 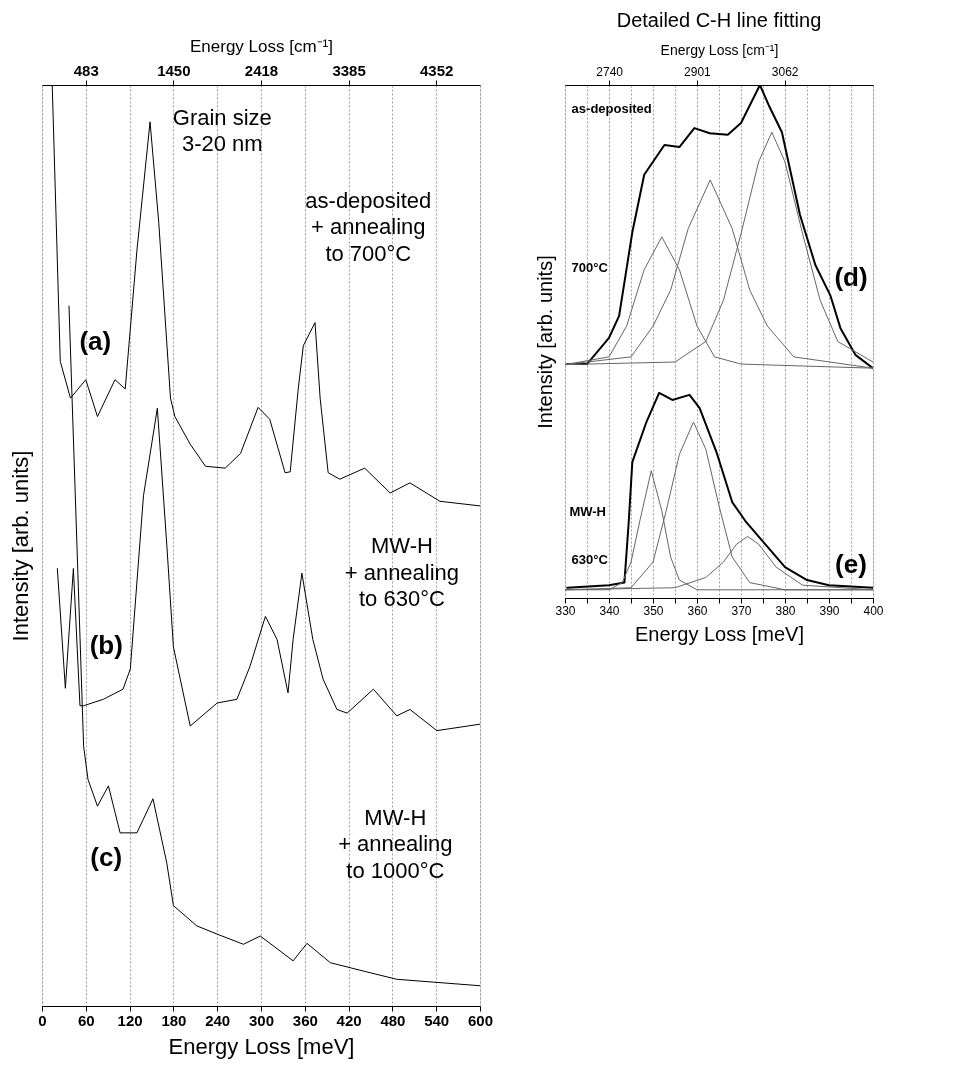 What do you see at coordinates (741, 610) in the screenshot?
I see `x-tick-label: 370` at bounding box center [741, 610].